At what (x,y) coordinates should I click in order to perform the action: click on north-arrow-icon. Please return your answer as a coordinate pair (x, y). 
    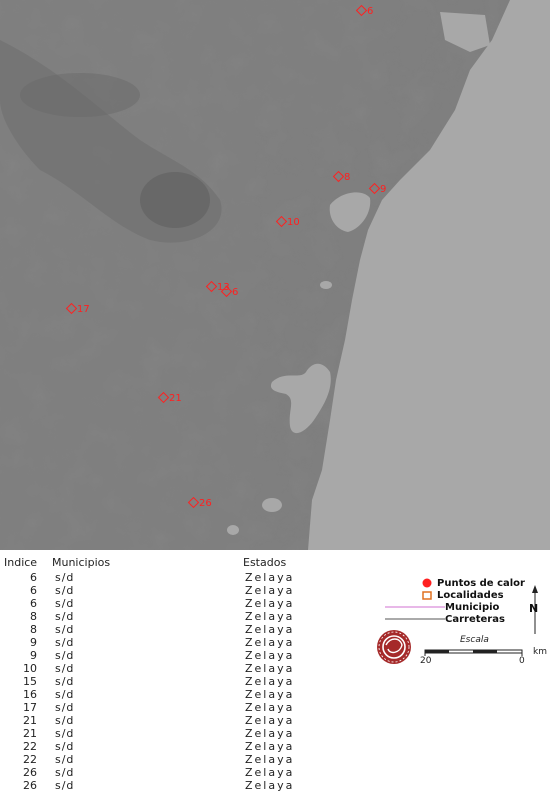
    Looking at the image, I should click on (535, 609).